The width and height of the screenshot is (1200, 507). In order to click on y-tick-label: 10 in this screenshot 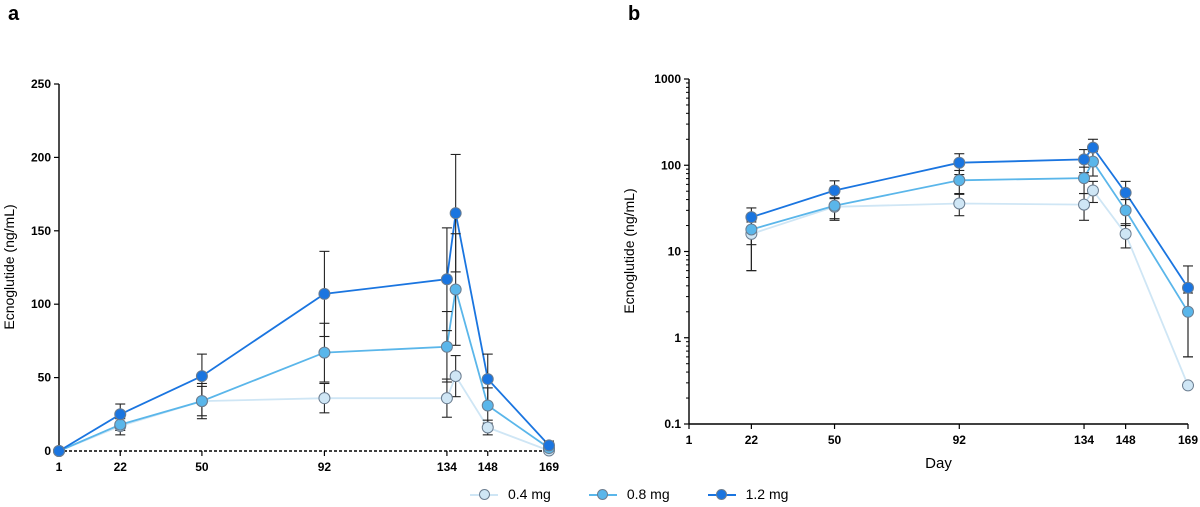, I will do `click(675, 252)`.